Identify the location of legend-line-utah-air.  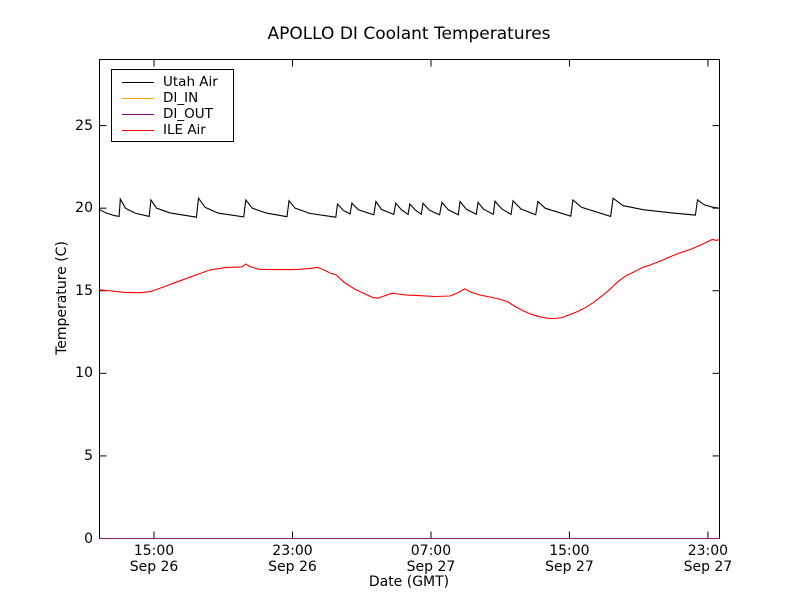
(138, 82).